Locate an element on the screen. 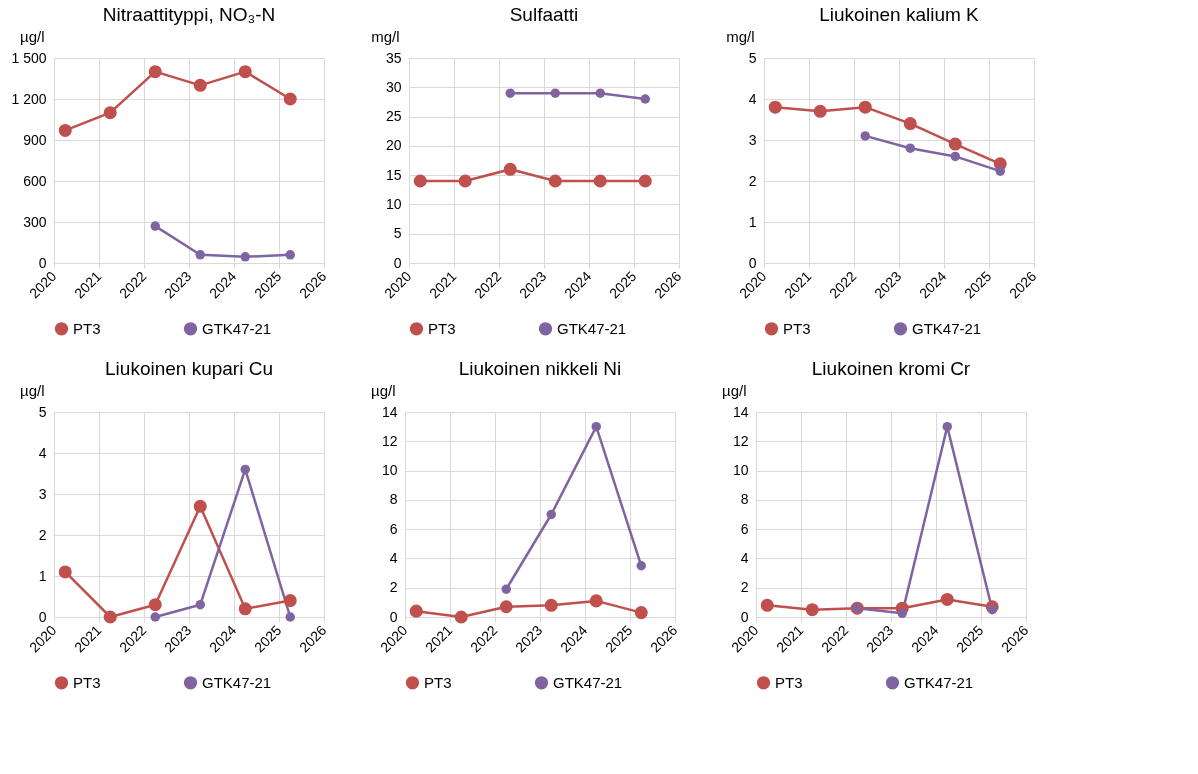 The height and width of the screenshot is (774, 1198). chart-title: Nitraattityppi, NO₃-N is located at coordinates (189, 14).